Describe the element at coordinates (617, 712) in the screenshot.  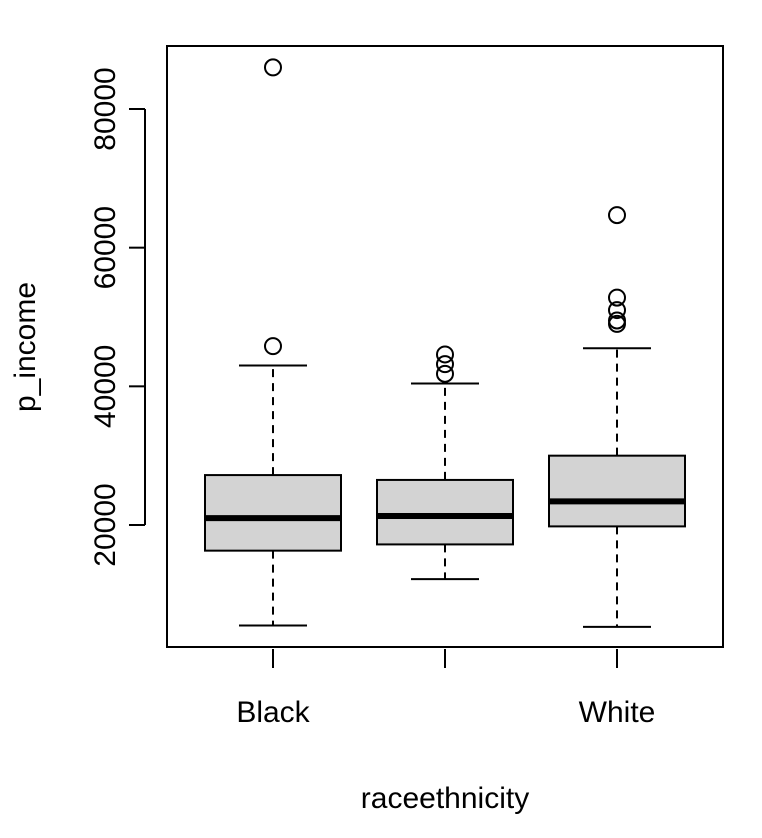
I see `x-tick-label: White` at that location.